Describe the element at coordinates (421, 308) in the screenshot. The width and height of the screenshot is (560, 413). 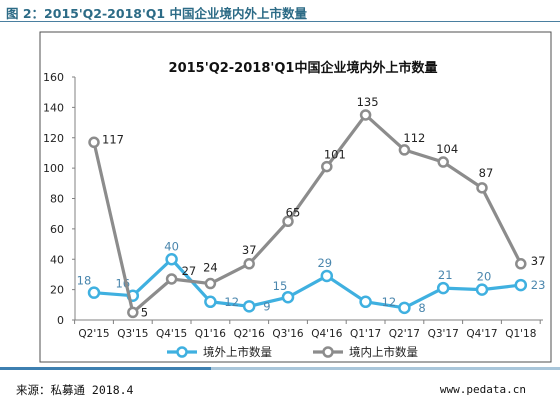
I see `data-label: 8` at that location.